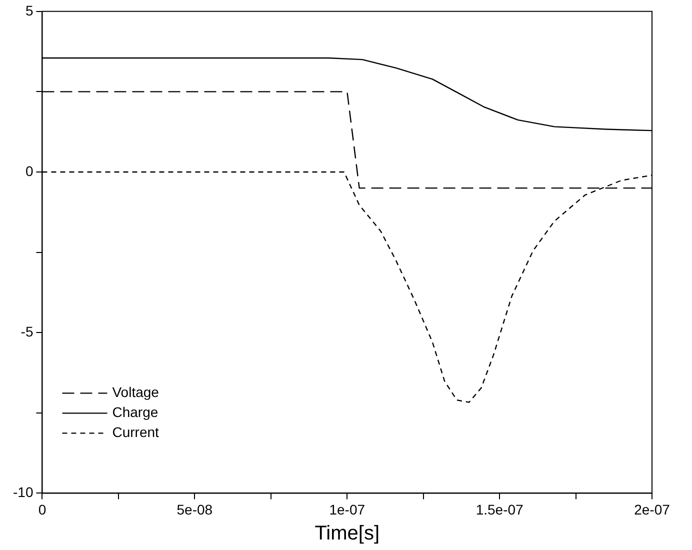  I want to click on x-tick-label: 1.5e-07, so click(500, 509).